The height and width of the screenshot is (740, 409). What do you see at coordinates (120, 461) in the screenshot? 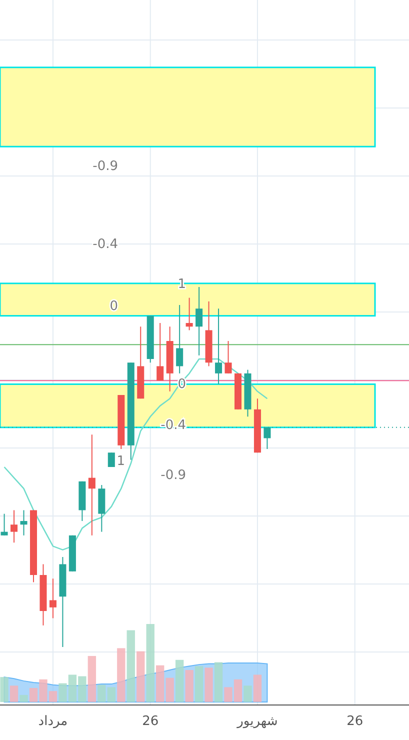
I see `annotation: 1` at bounding box center [120, 461].